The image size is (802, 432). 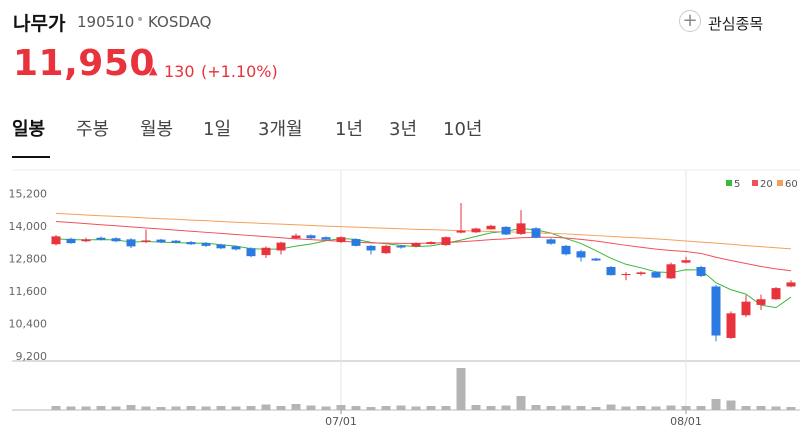 I want to click on period-tab: 1년, so click(x=349, y=129).